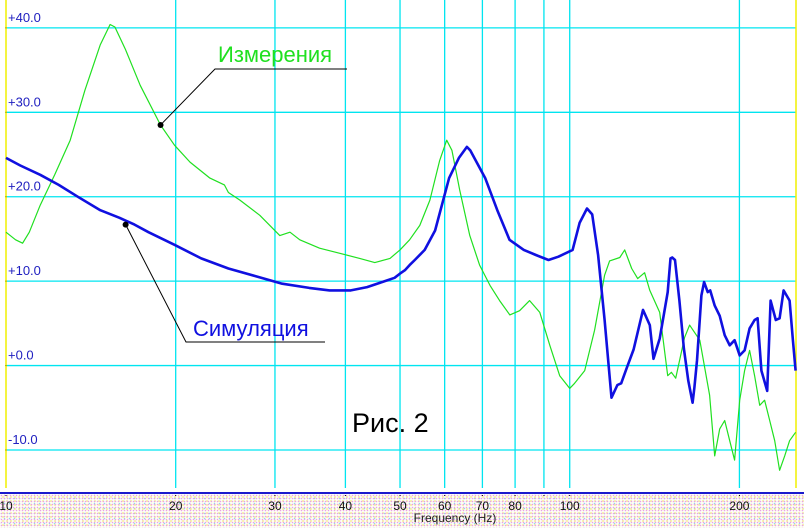 This screenshot has width=804, height=528. Describe the element at coordinates (21, 355) in the screenshot. I see `y-tick-label: +0.0` at that location.